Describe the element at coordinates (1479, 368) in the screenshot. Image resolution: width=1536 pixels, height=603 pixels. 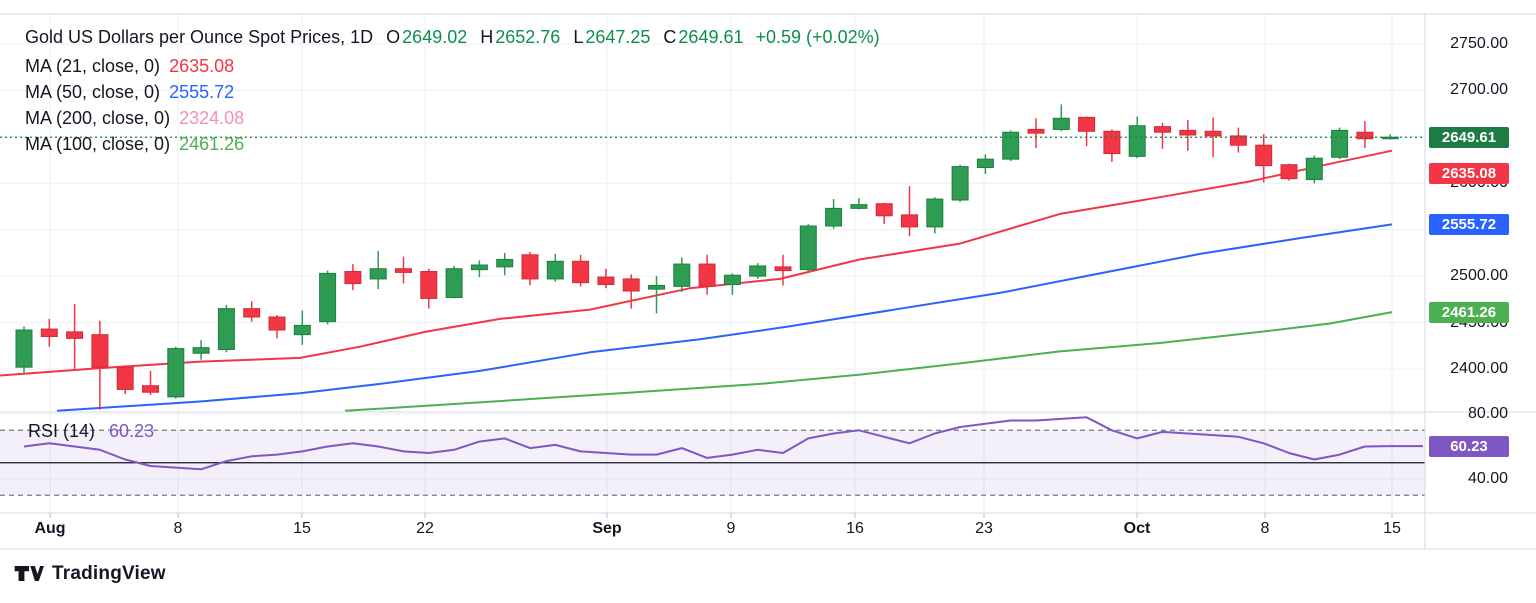
I see `price-tick-label: 2400.00` at that location.